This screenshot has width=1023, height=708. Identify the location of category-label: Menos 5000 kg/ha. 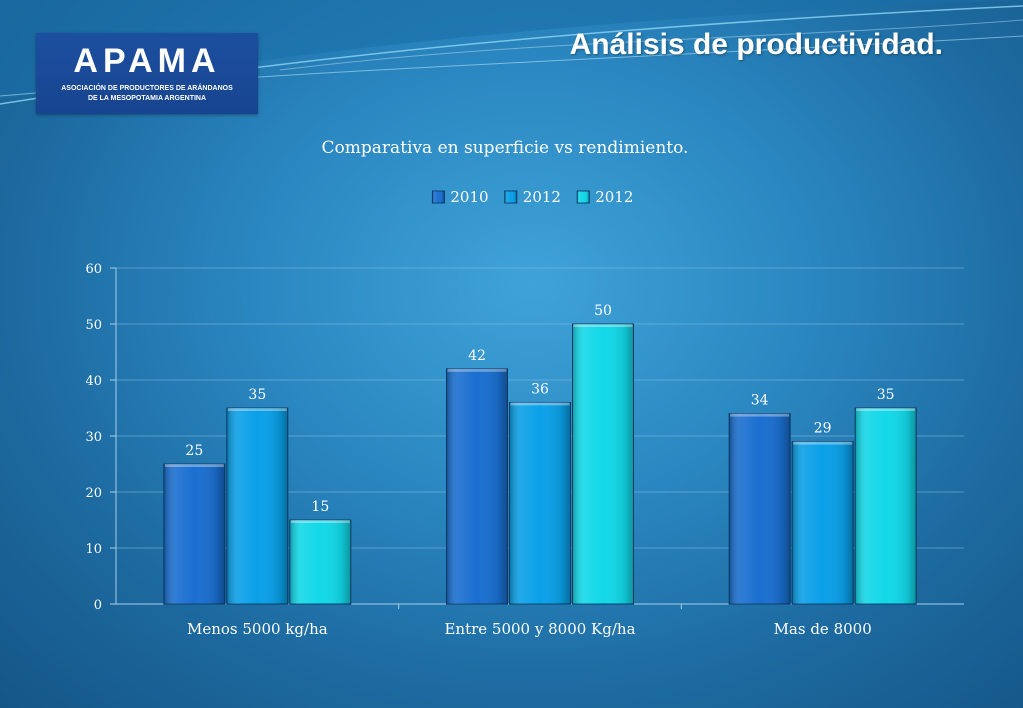
(257, 629).